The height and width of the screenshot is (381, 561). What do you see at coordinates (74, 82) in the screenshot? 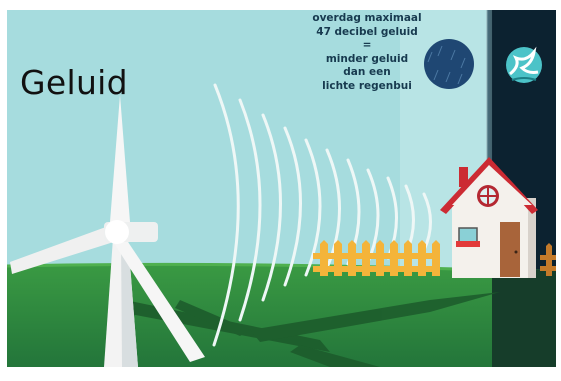
I see `page-title: Geluid` at bounding box center [74, 82].